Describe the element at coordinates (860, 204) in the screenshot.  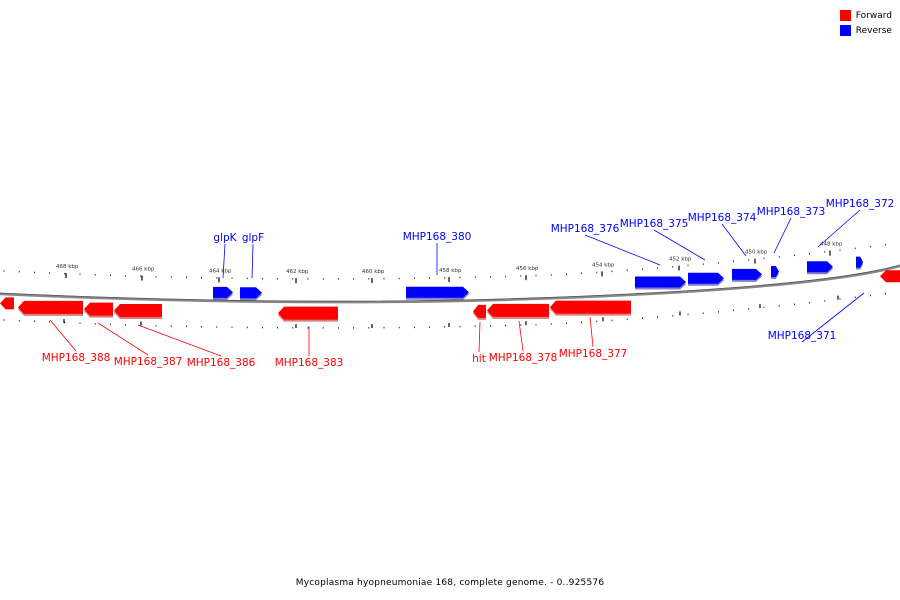
I see `gene-label: MHP168_372` at that location.